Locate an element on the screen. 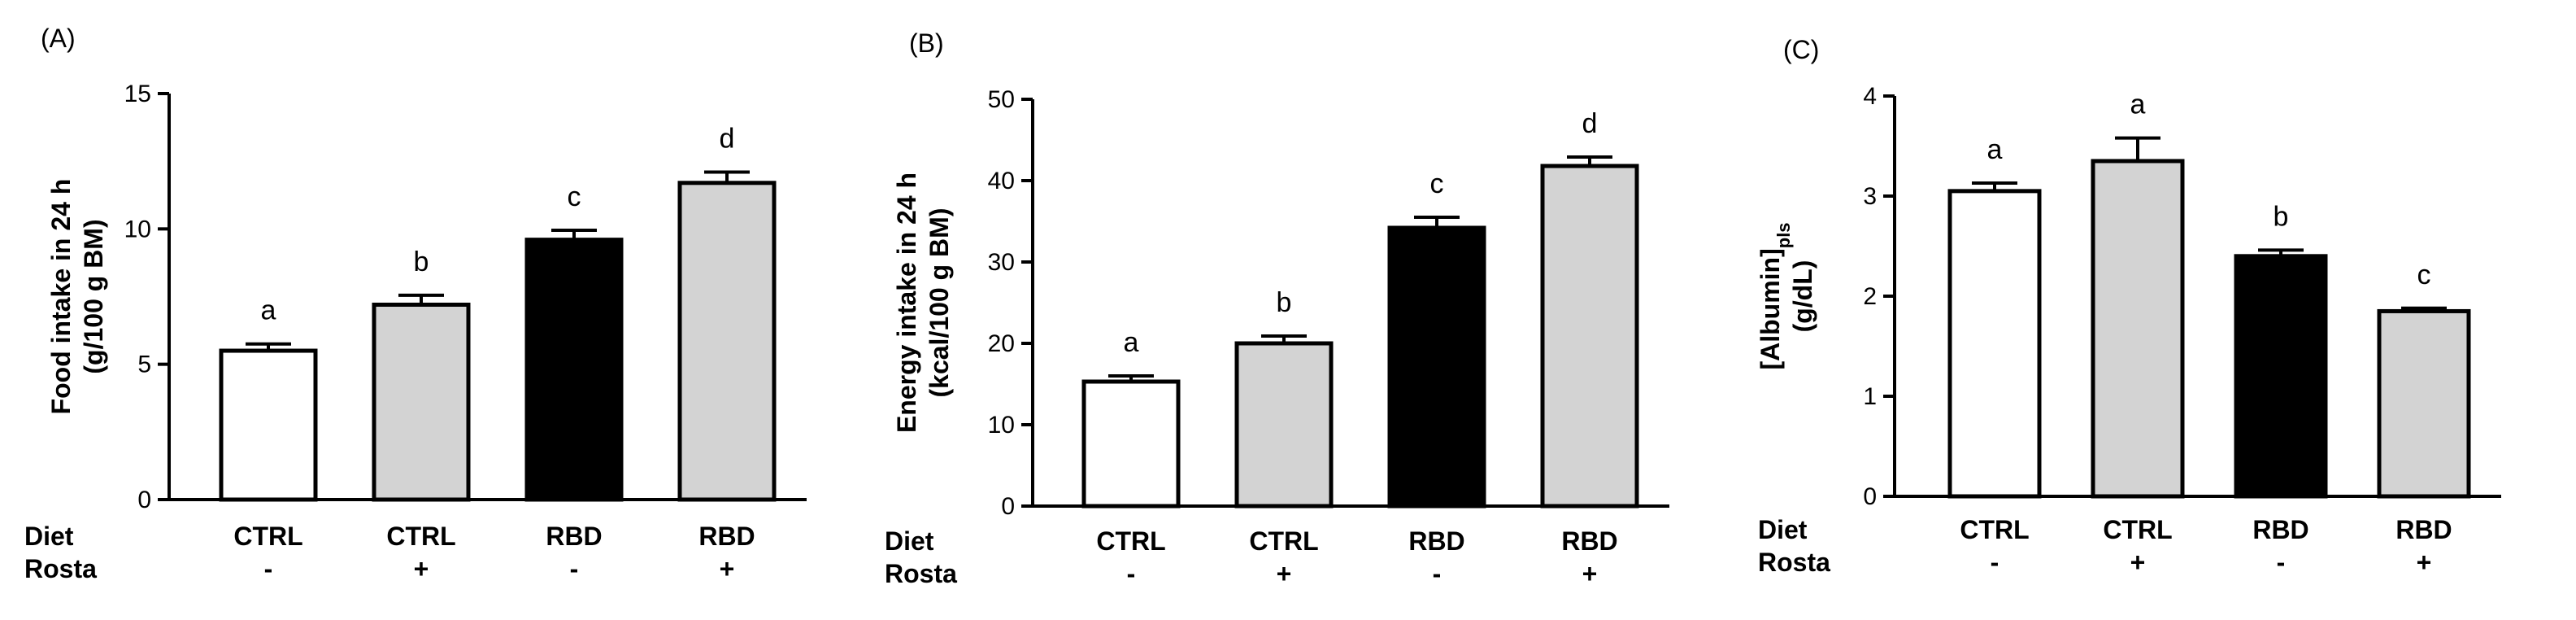  panel-label: (A) is located at coordinates (58, 38).